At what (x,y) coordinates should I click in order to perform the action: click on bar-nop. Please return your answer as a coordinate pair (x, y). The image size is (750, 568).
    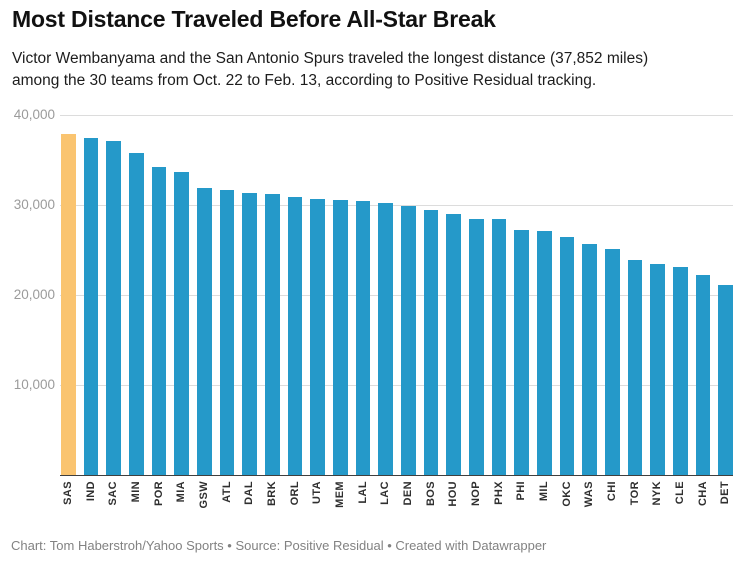
    Looking at the image, I should click on (476, 346).